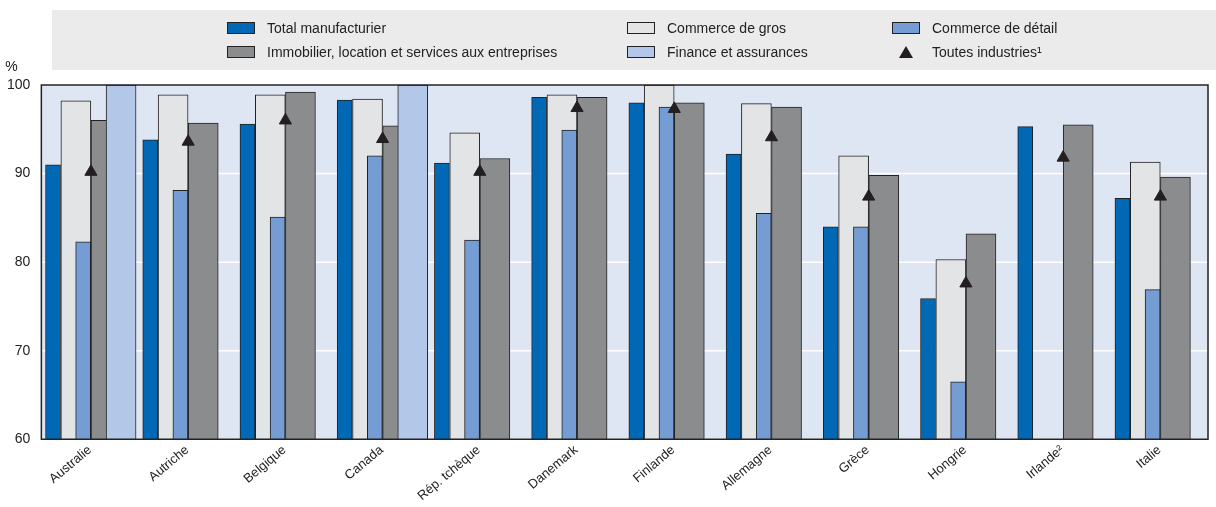 The image size is (1216, 507). Describe the element at coordinates (987, 52) in the screenshot. I see `legend-label: Toutes industries¹` at that location.